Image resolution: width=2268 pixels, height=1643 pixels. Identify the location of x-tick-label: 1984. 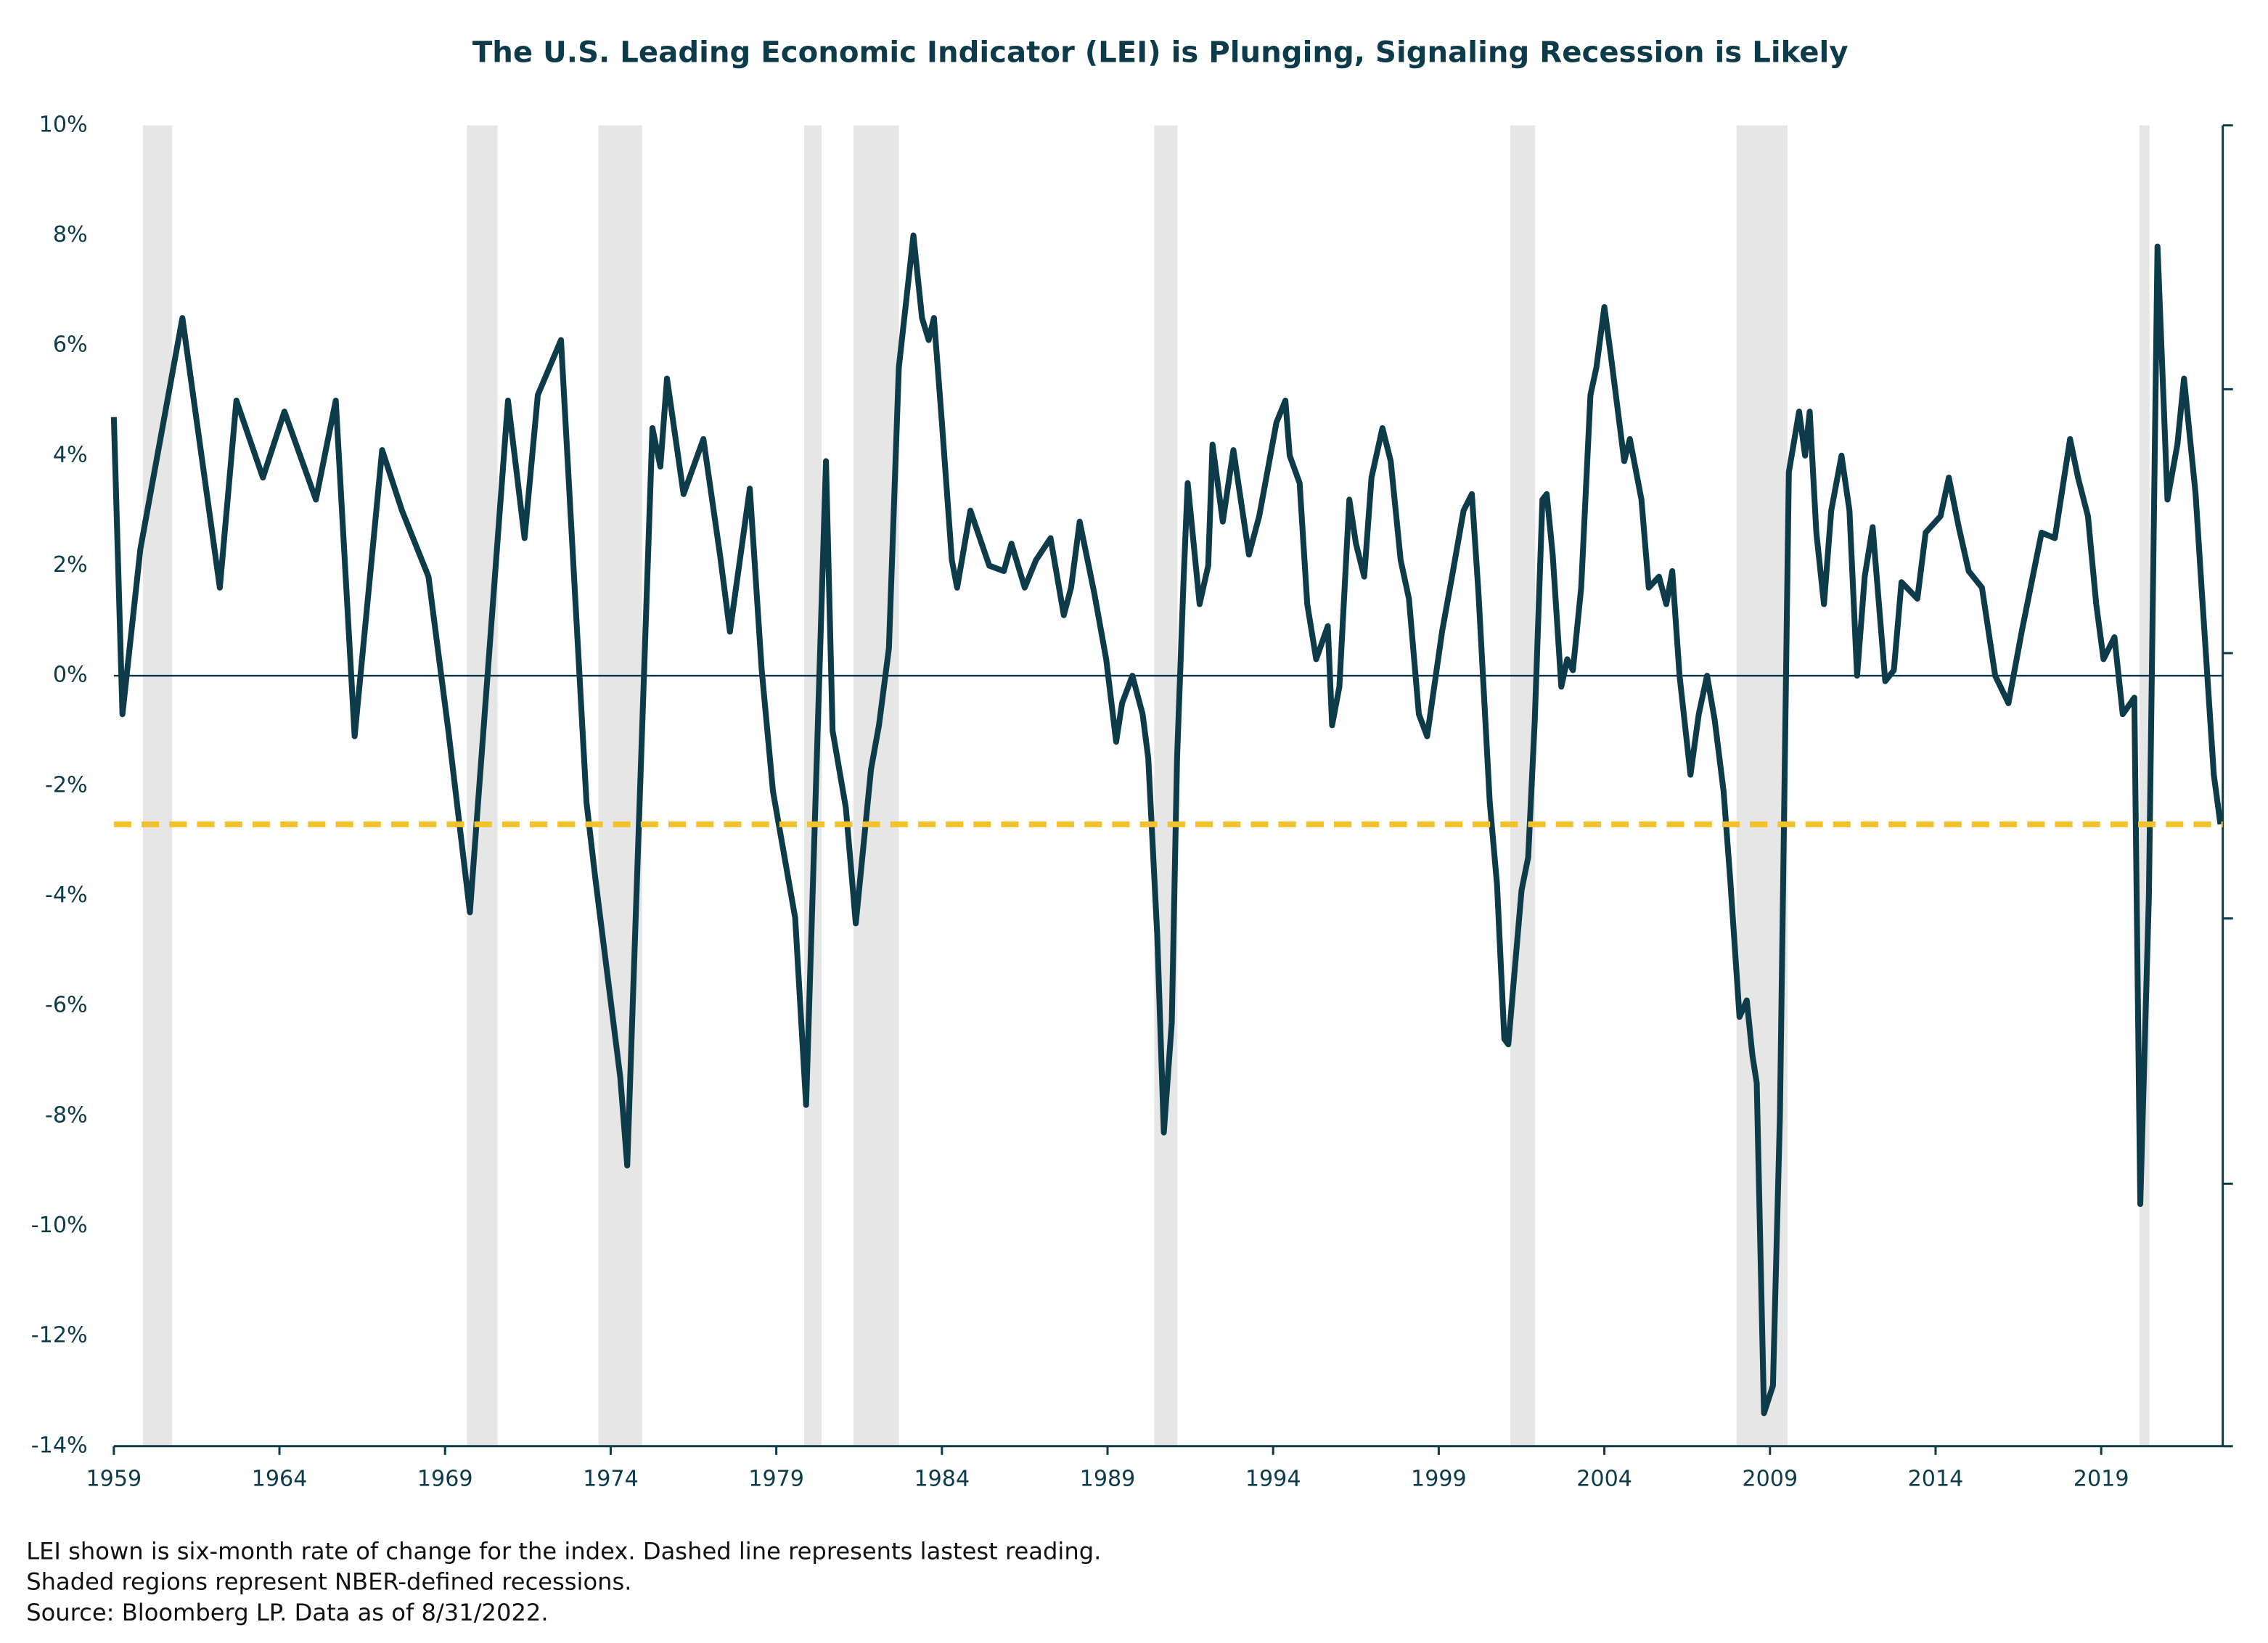
(942, 1480).